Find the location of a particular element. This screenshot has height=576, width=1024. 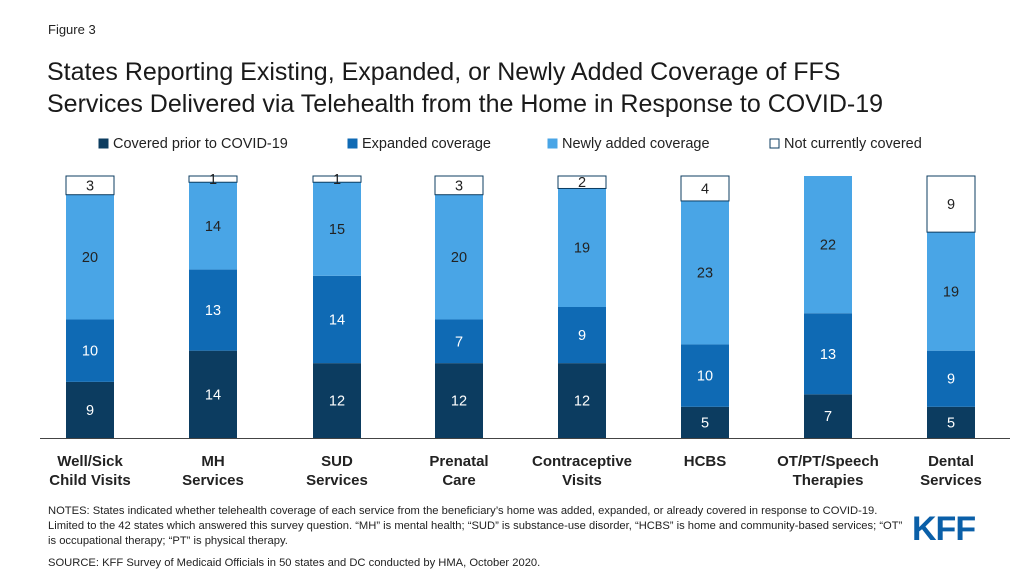

data-label: 15 is located at coordinates (337, 230).